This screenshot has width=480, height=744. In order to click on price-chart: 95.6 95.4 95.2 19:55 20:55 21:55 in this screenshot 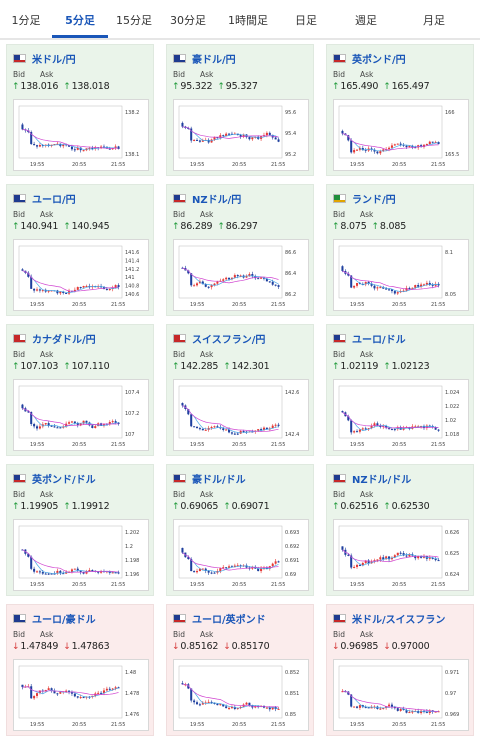, I will do `click(241, 135)`.